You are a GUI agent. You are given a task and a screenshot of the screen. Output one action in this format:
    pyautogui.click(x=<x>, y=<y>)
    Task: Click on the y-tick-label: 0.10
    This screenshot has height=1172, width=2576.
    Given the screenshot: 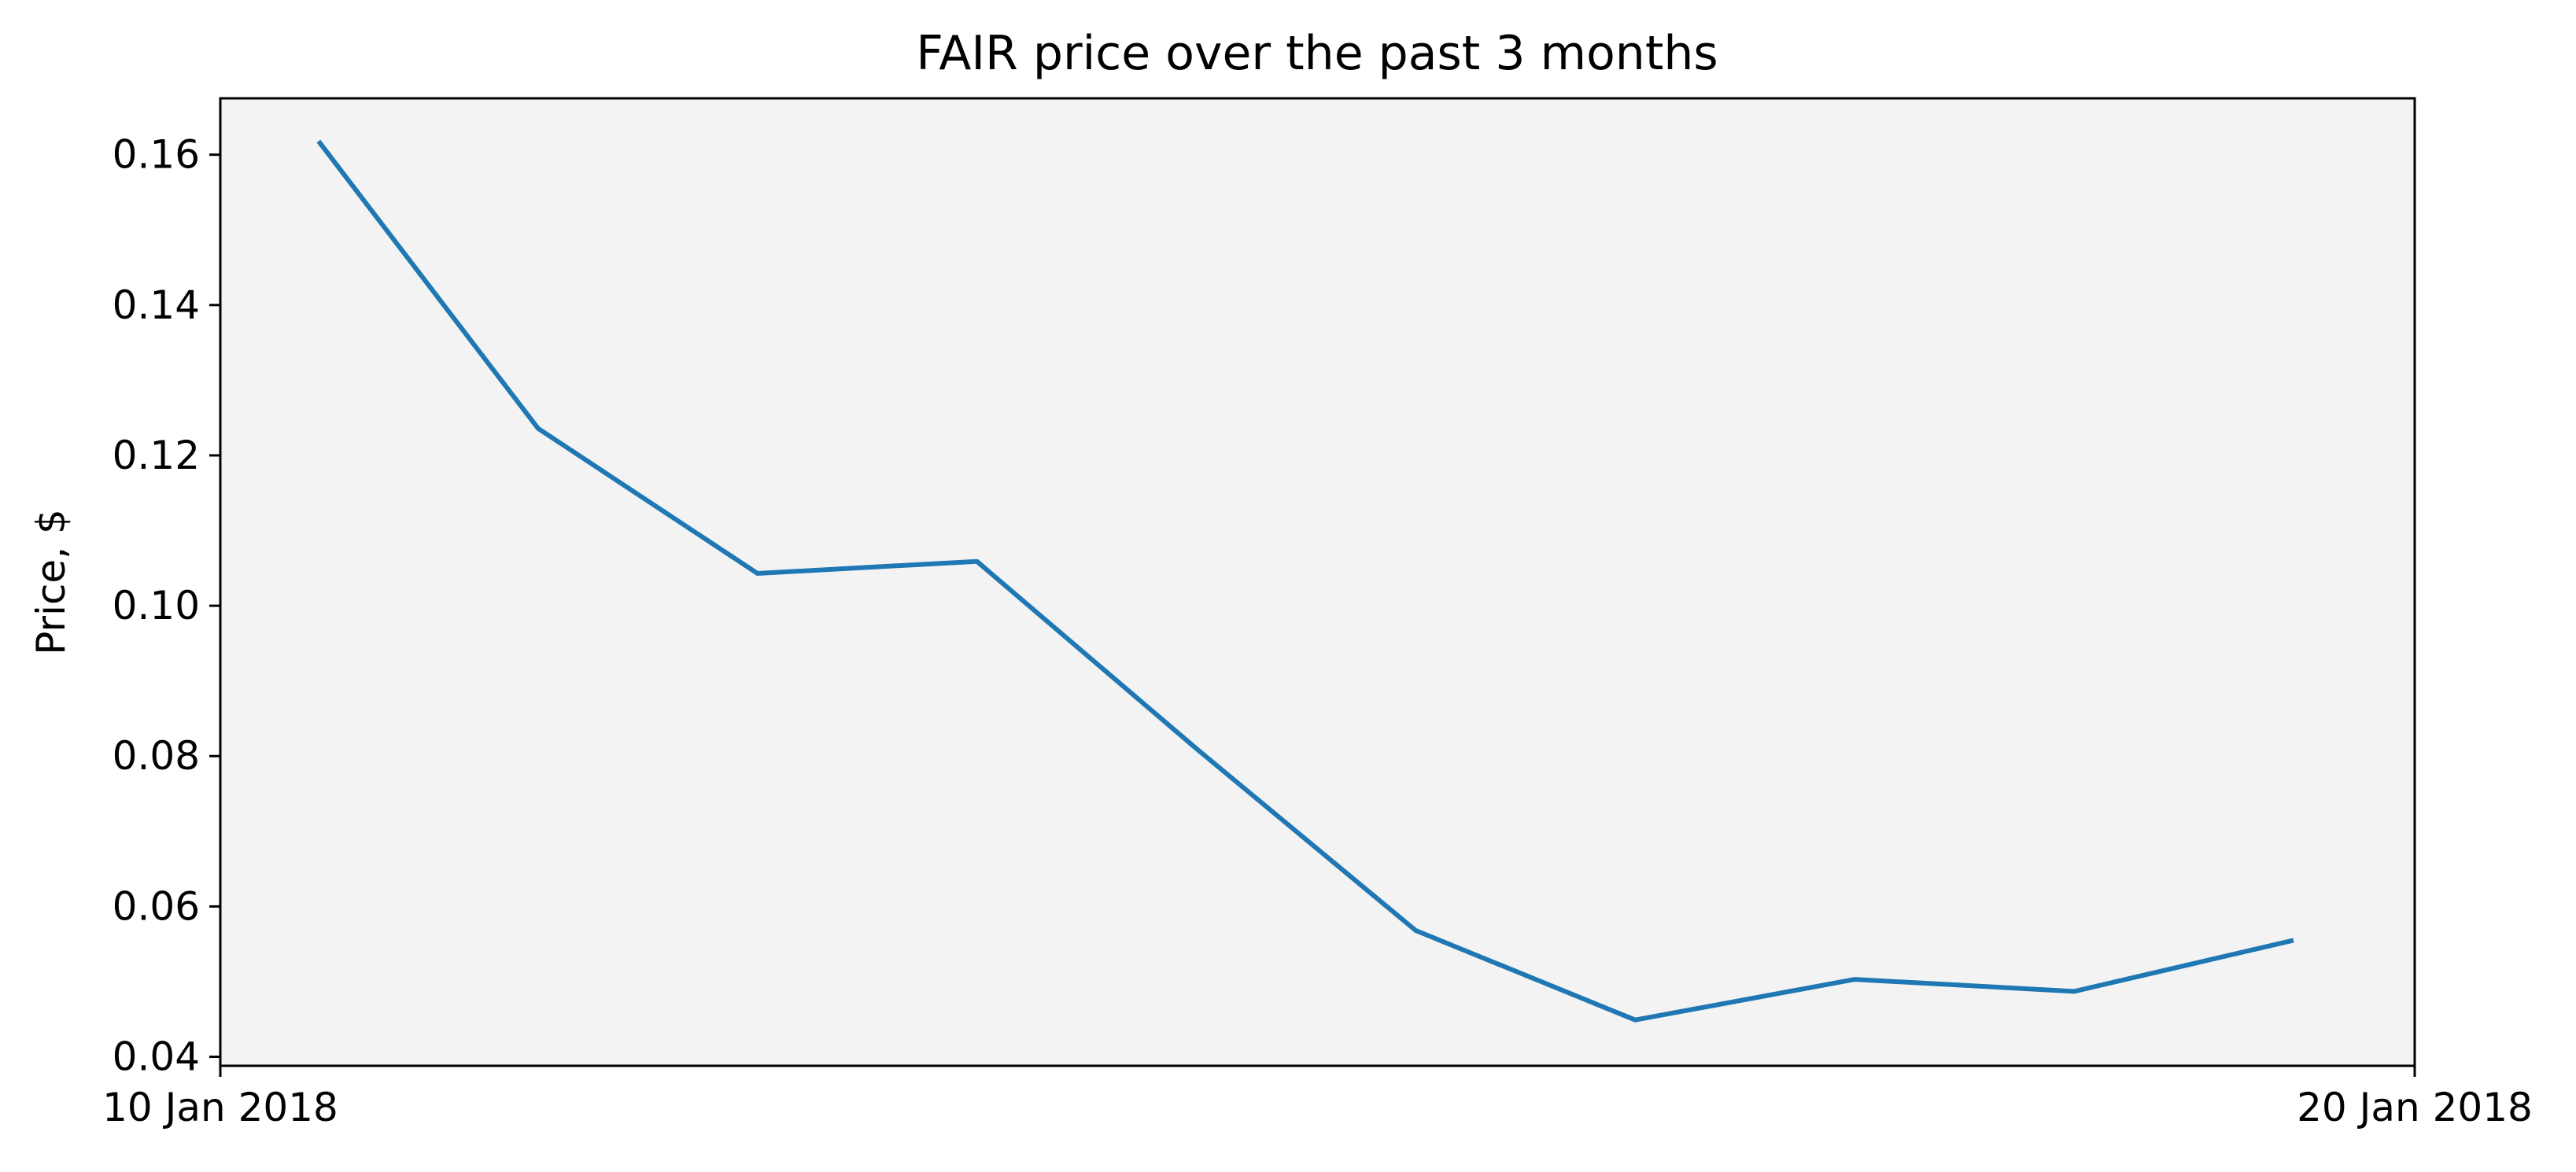 What is the action you would take?
    pyautogui.click(x=156, y=605)
    